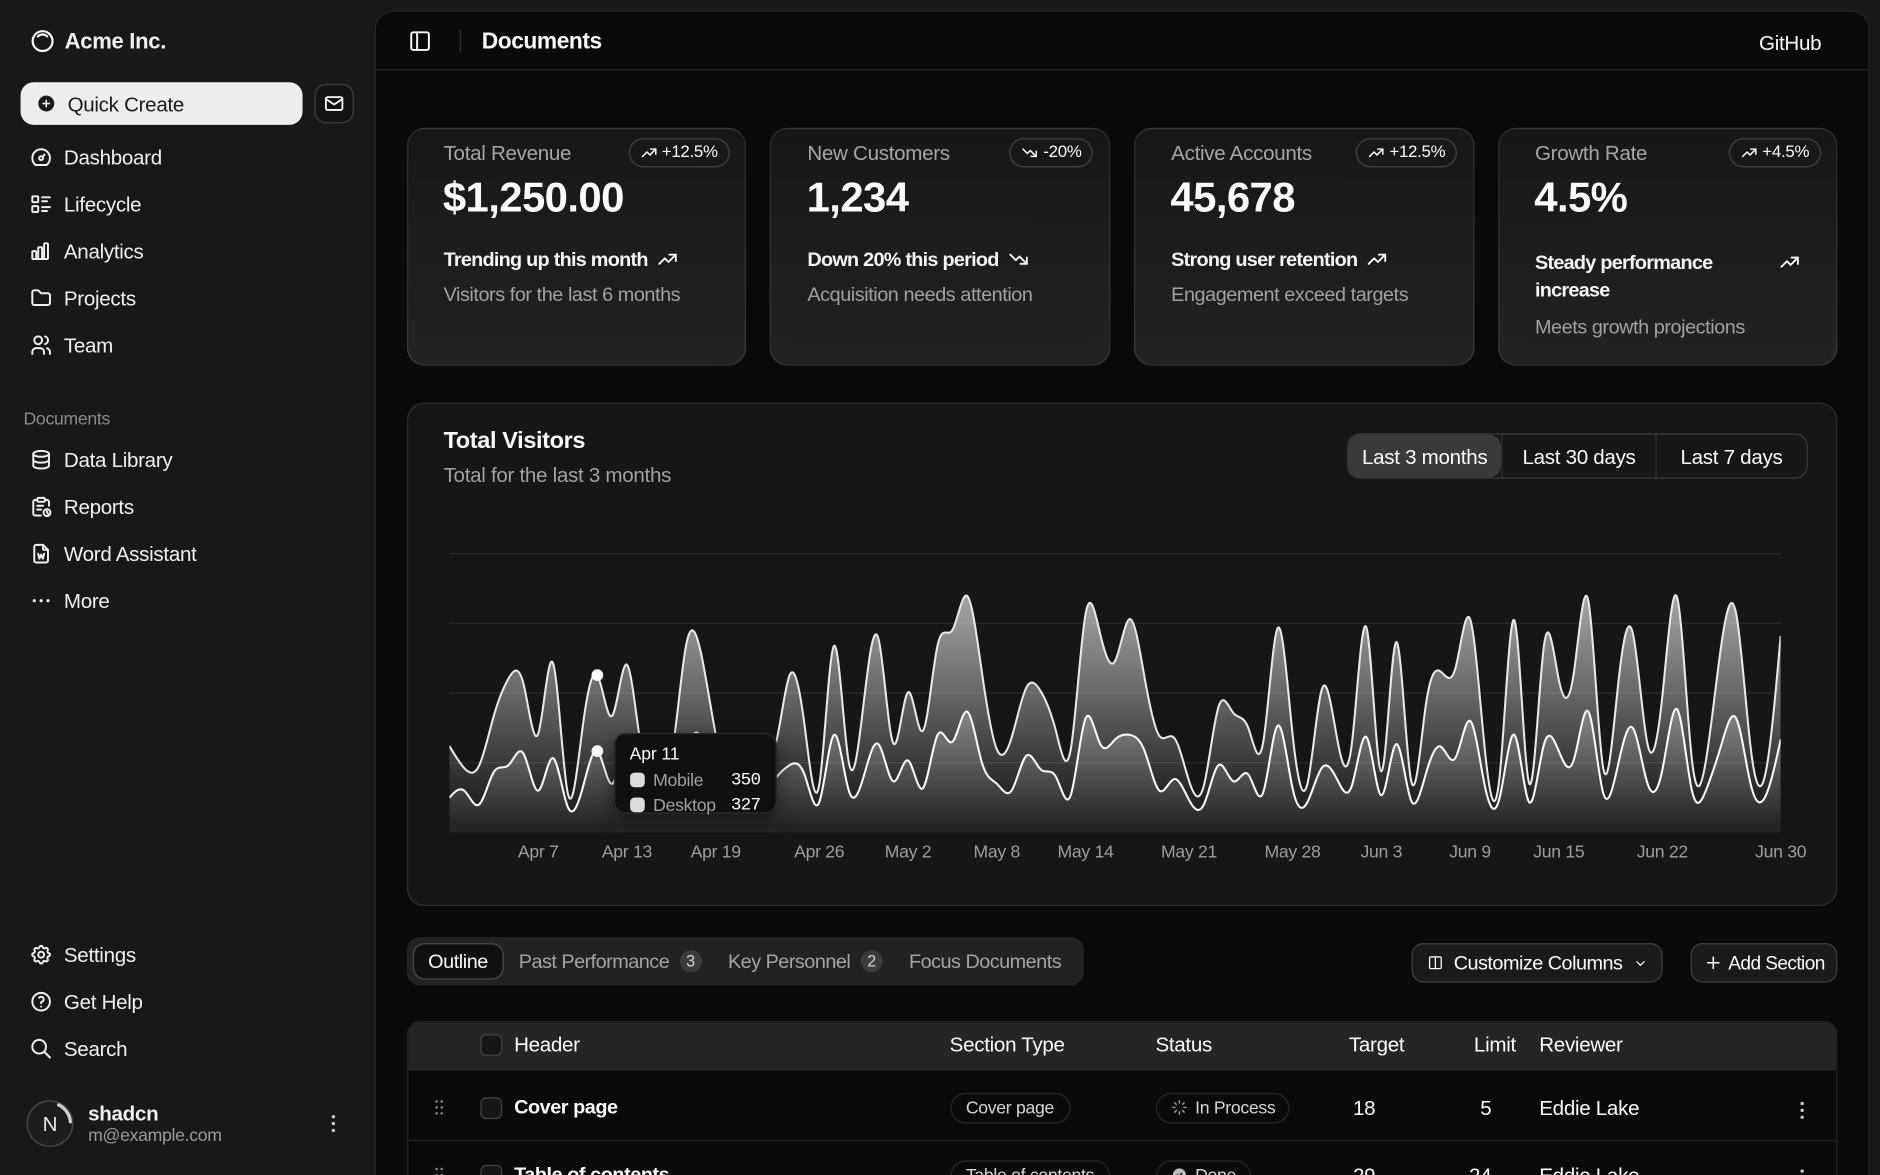 The width and height of the screenshot is (1880, 1175). I want to click on svg-text: May 14, so click(1086, 852).